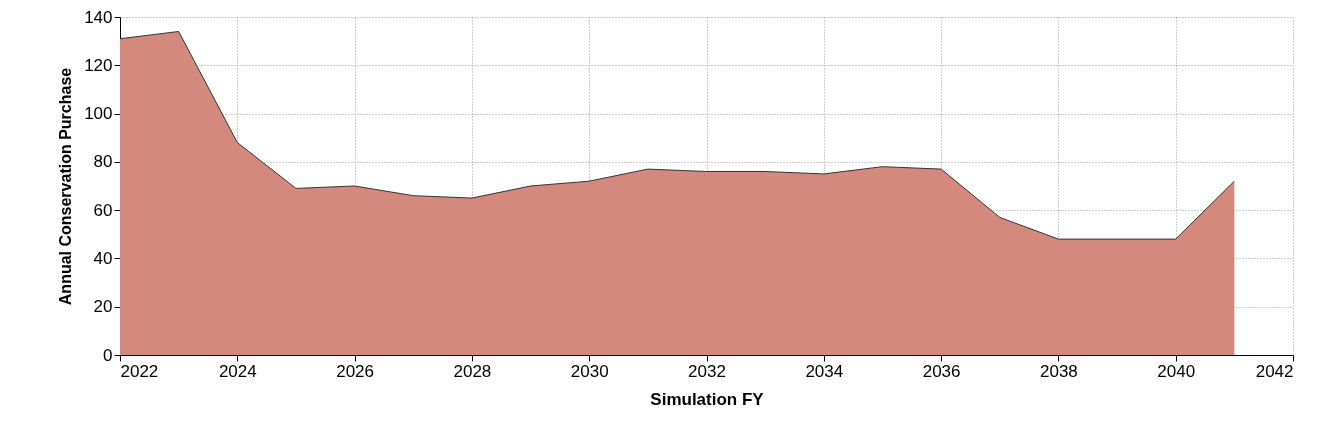 Image resolution: width=1321 pixels, height=424 pixels. Describe the element at coordinates (103, 162) in the screenshot. I see `y-tick-label: 80` at that location.